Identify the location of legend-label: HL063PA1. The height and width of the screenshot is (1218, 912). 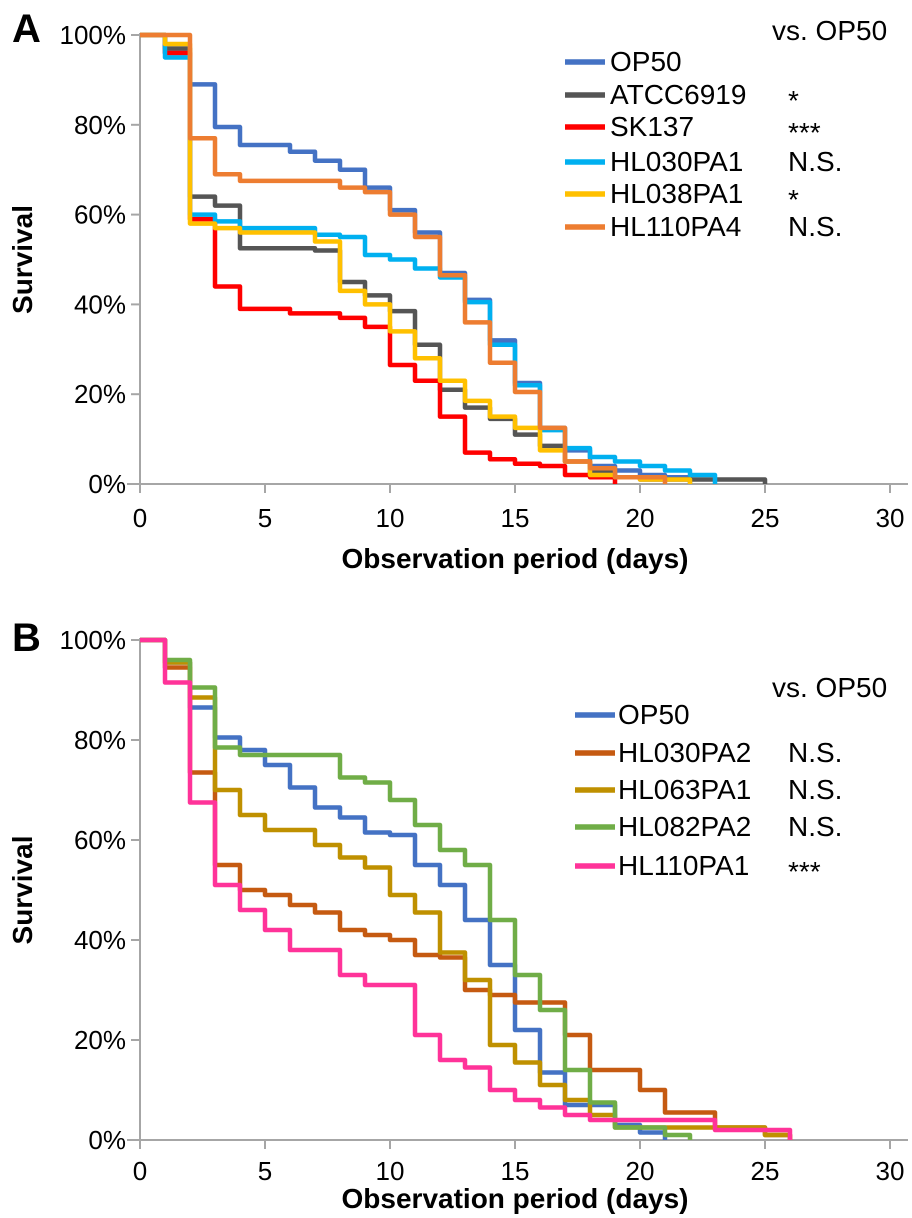
(684, 789).